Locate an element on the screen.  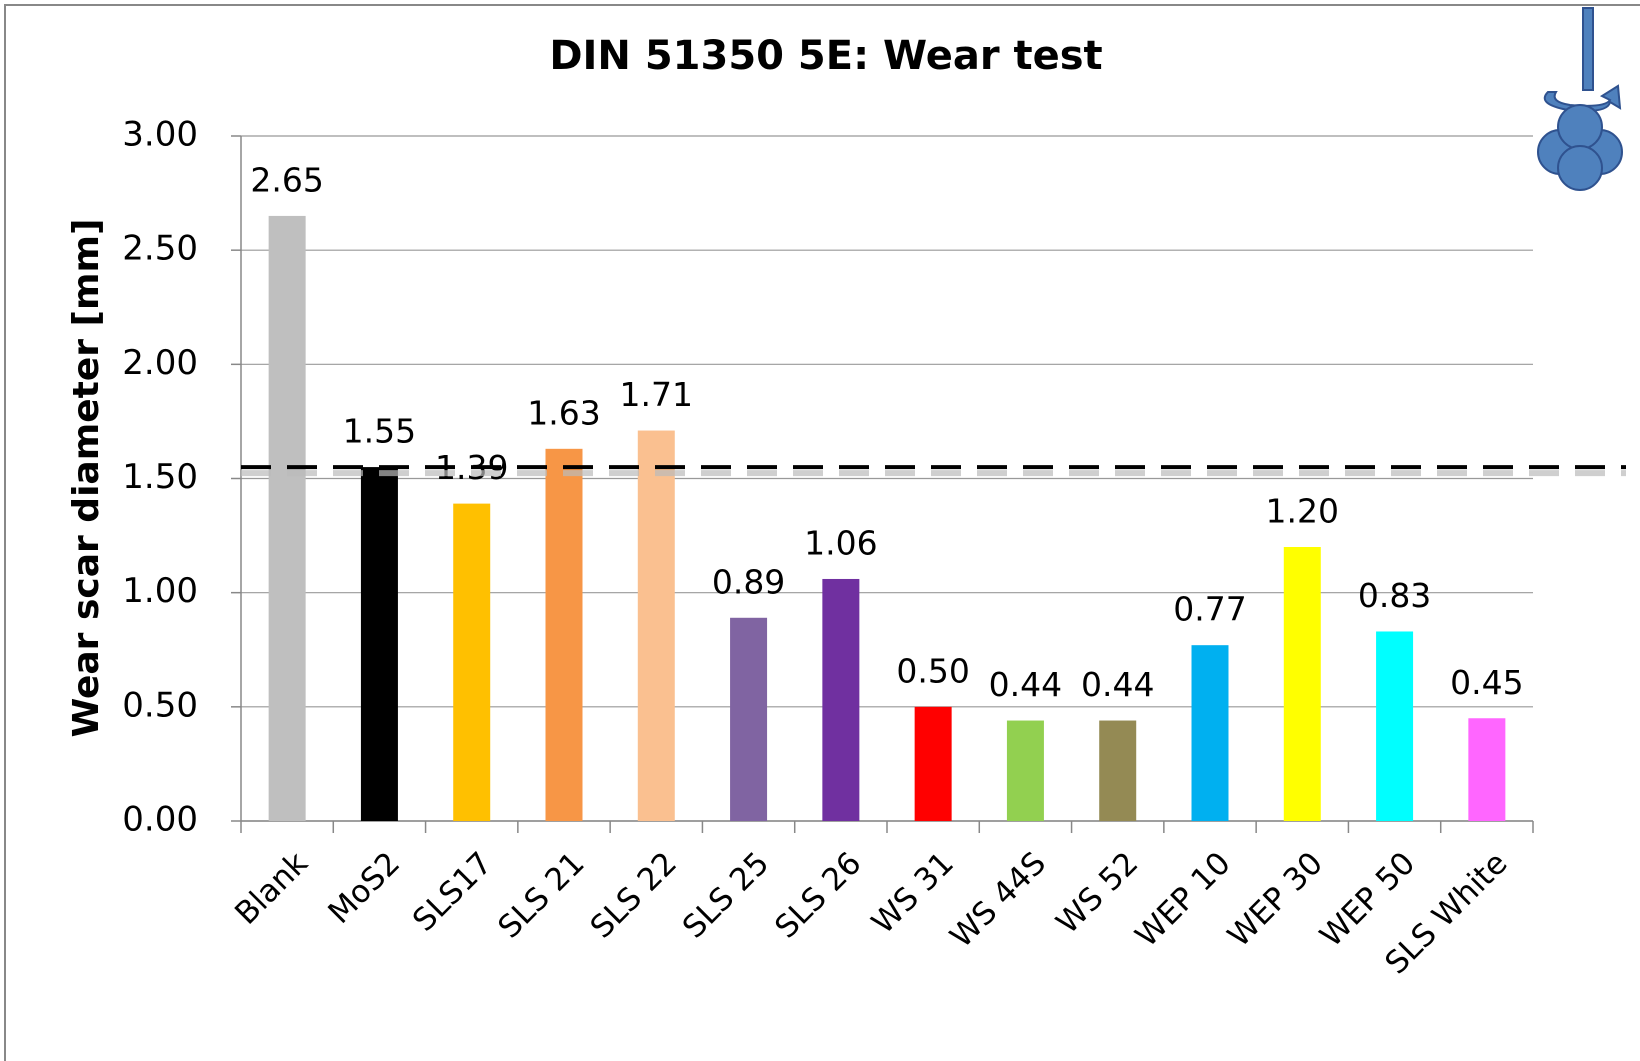
value-label: 0.50 is located at coordinates (932, 670).